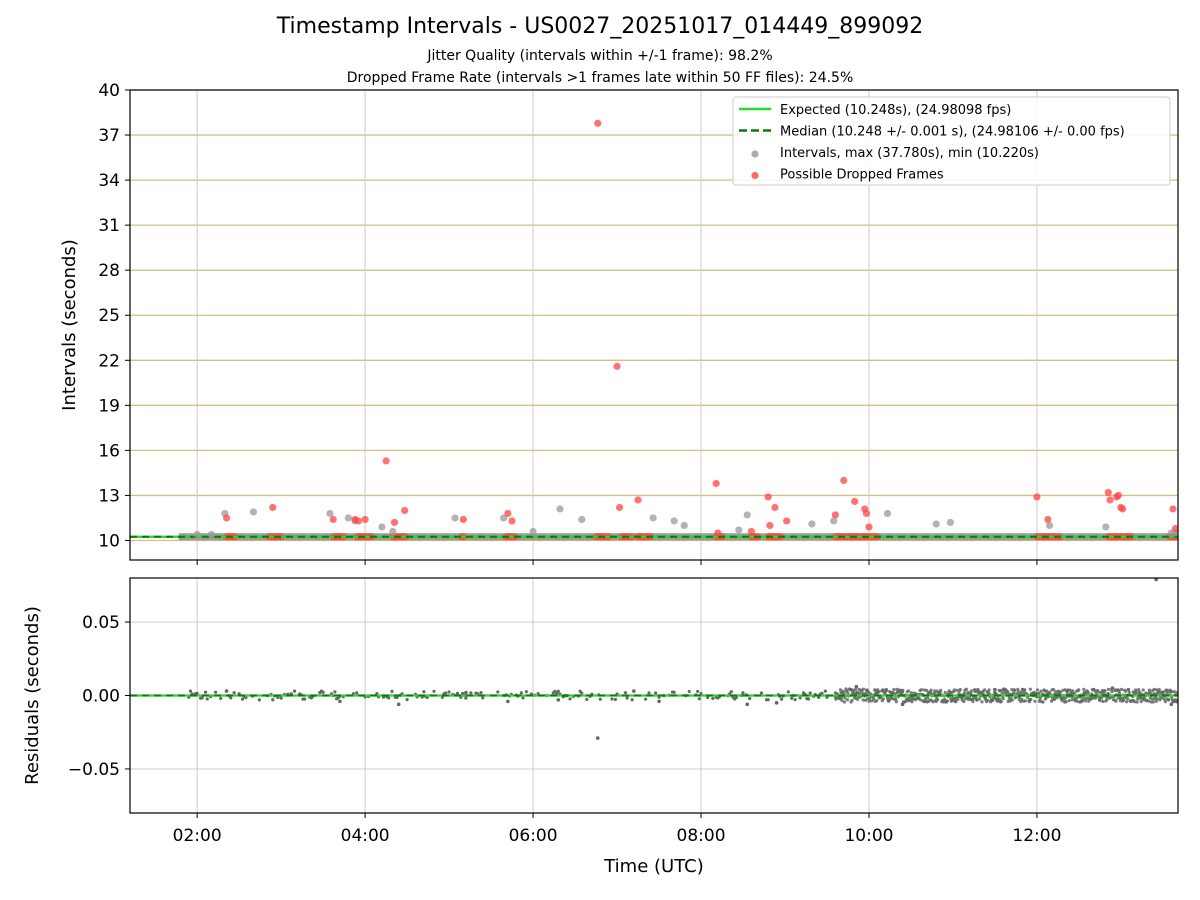 The width and height of the screenshot is (1200, 900). Describe the element at coordinates (951, 141) in the screenshot. I see `legend-box` at that location.